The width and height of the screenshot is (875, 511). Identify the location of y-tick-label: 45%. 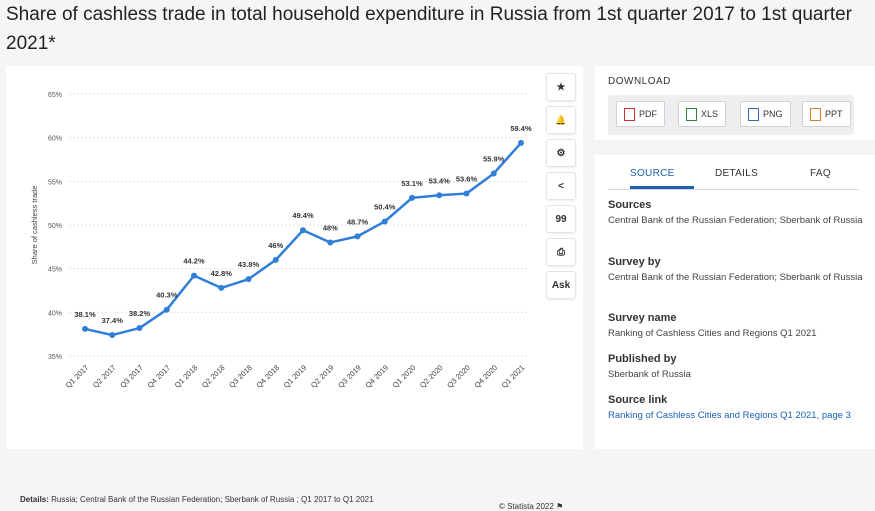
(55, 270).